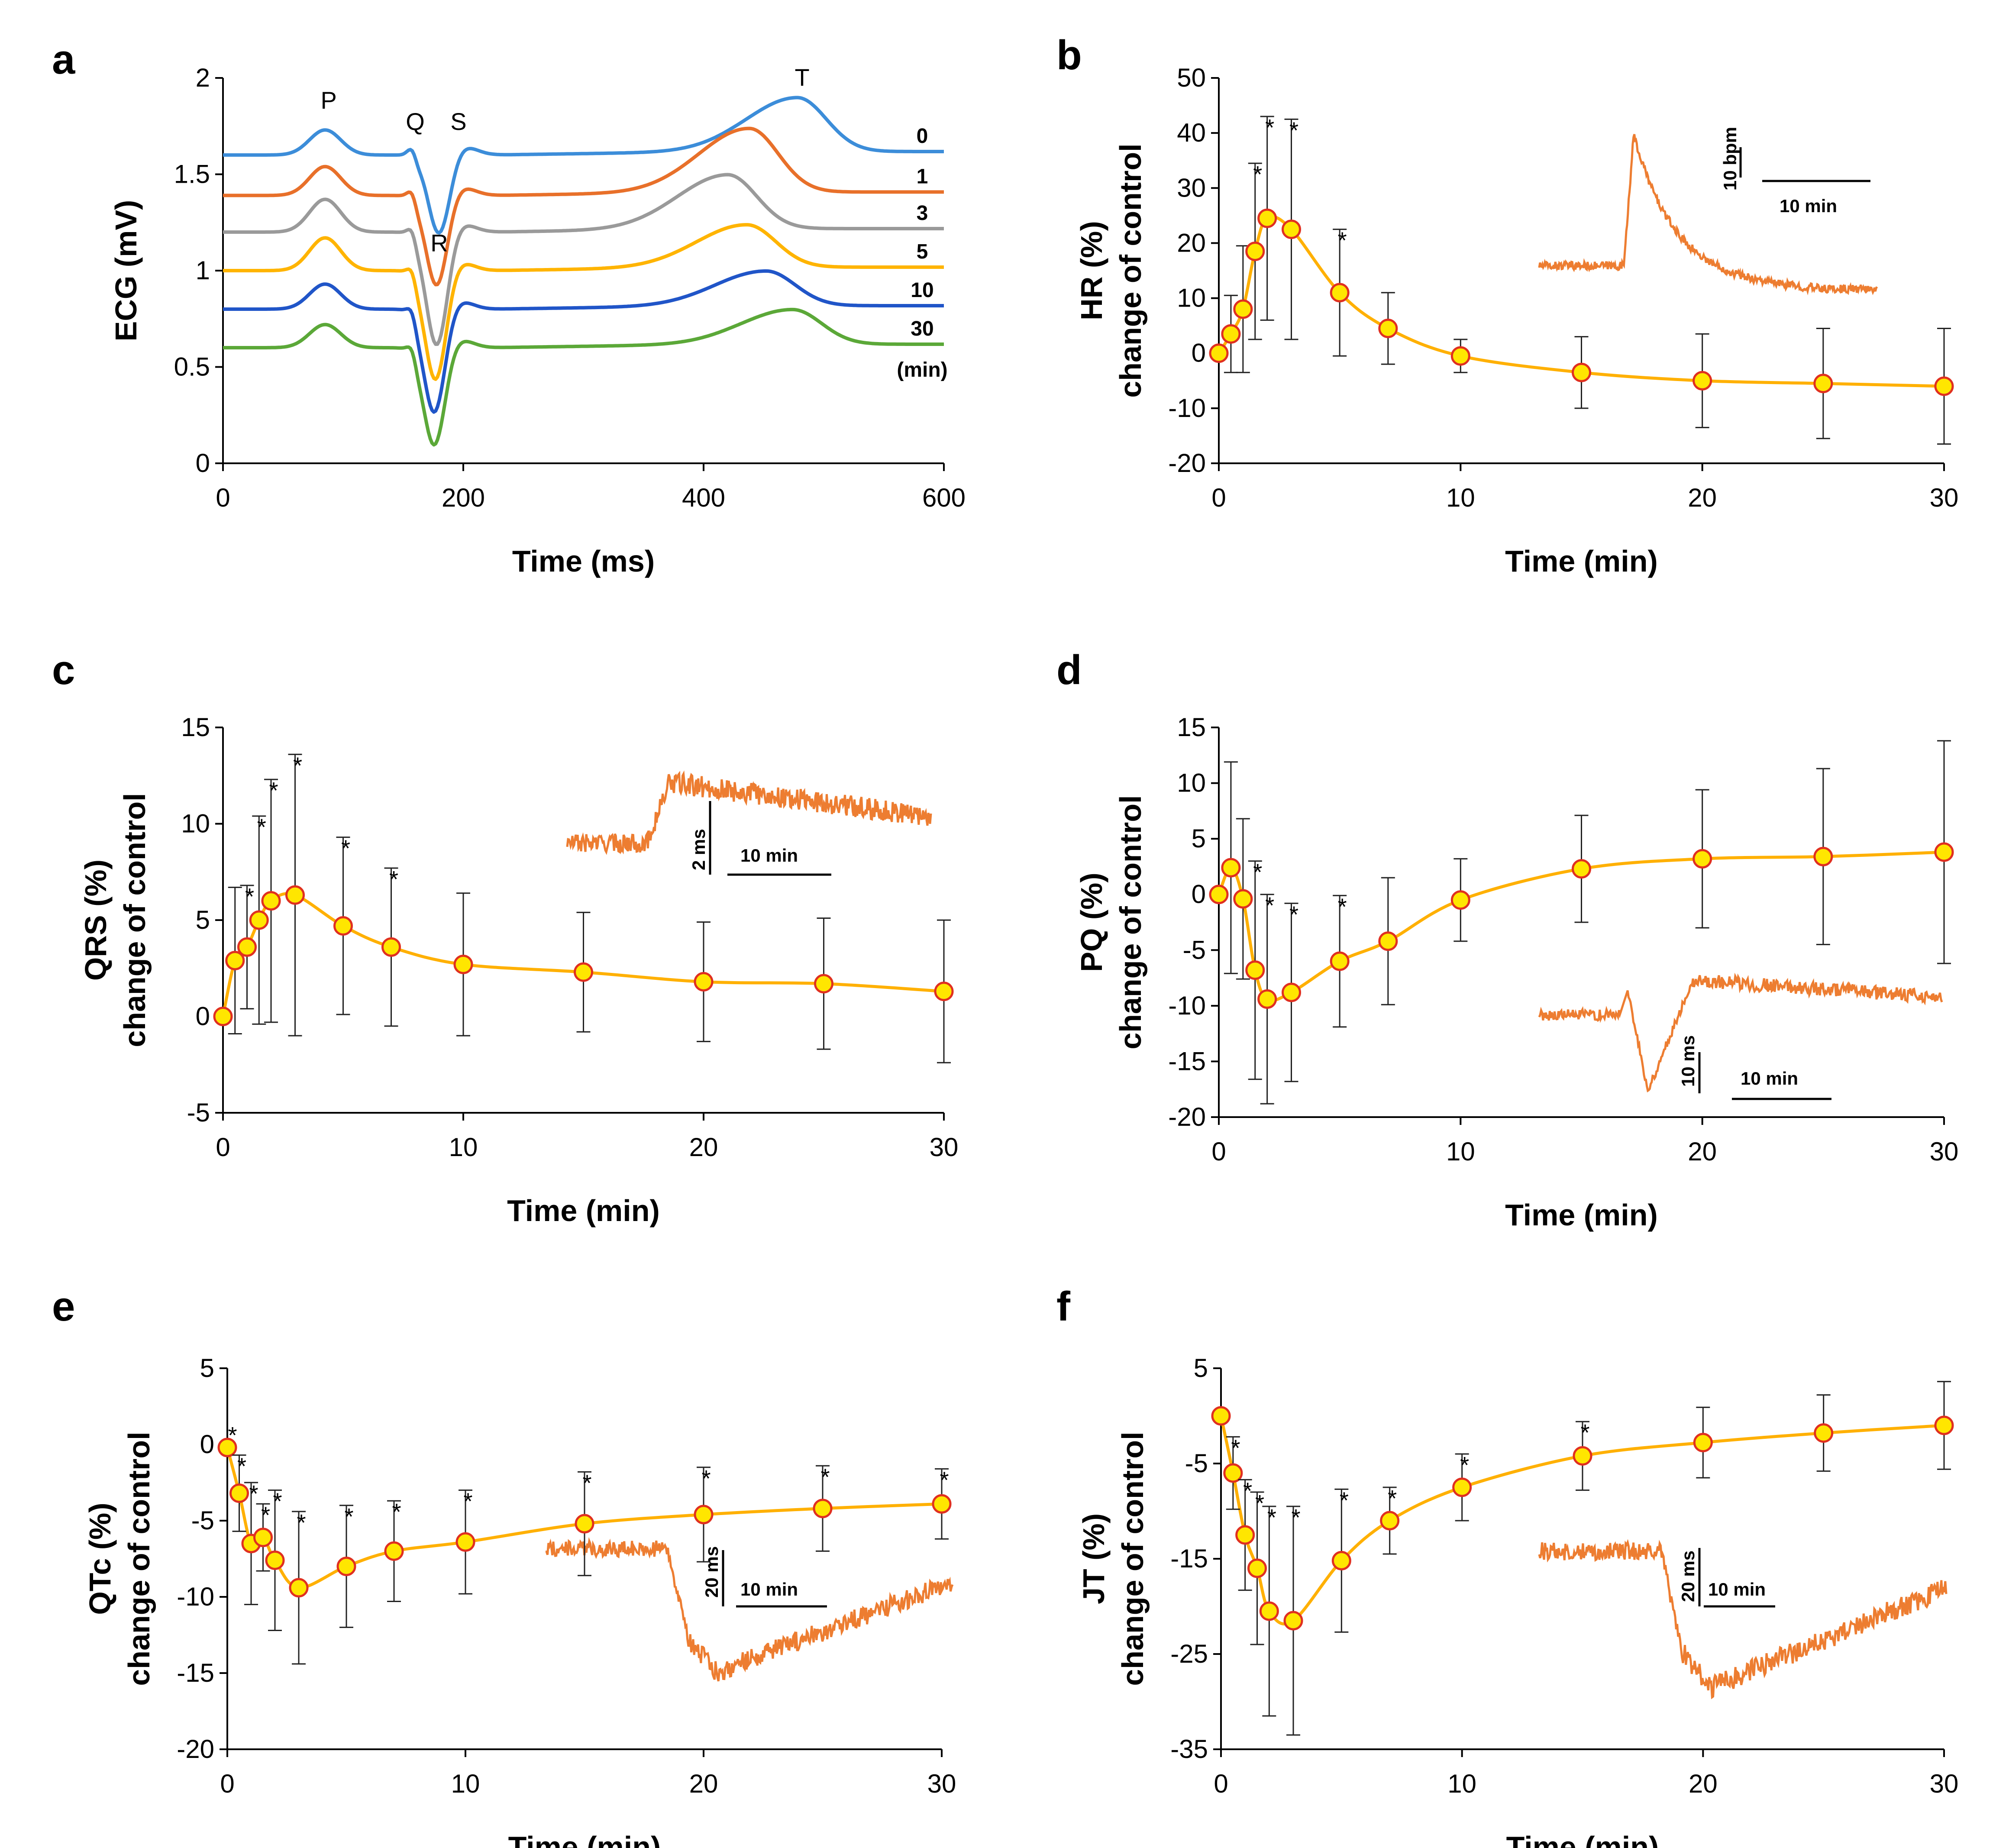 Image resolution: width=2009 pixels, height=1848 pixels. Describe the element at coordinates (1069, 55) in the screenshot. I see `panel-letter-b: b` at that location.